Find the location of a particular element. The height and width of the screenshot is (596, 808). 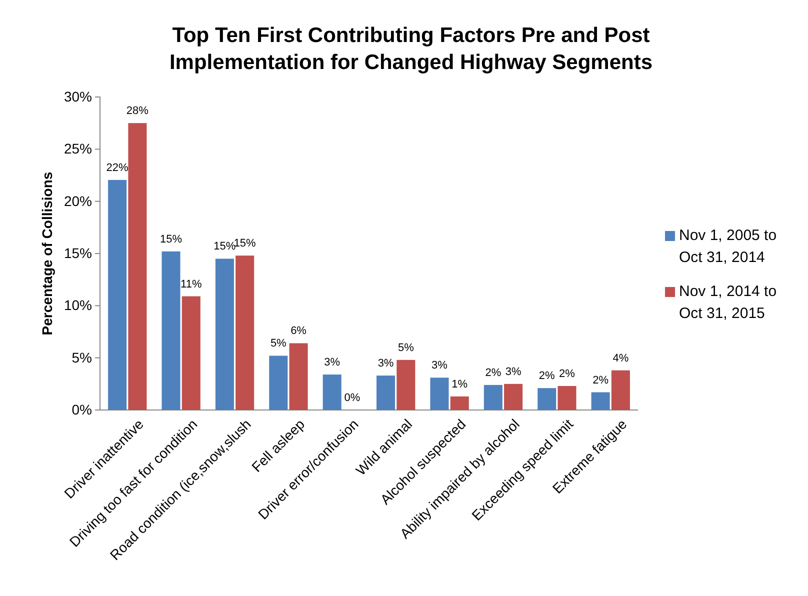

chart-title: Top Ten First Contributing Factors Pre and Post Implementation for Changed Highway Segments is located at coordinates (411, 49).